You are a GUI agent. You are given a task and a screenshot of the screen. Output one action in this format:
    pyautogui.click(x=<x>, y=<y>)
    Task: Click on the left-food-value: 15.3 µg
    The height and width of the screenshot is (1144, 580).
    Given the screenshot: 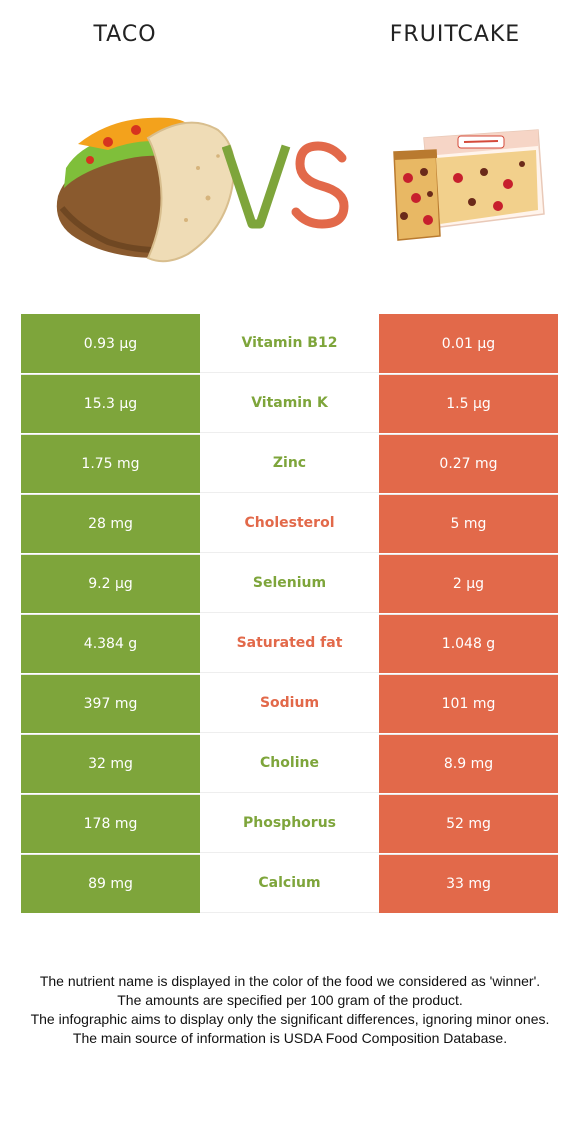 What is the action you would take?
    pyautogui.click(x=110, y=403)
    